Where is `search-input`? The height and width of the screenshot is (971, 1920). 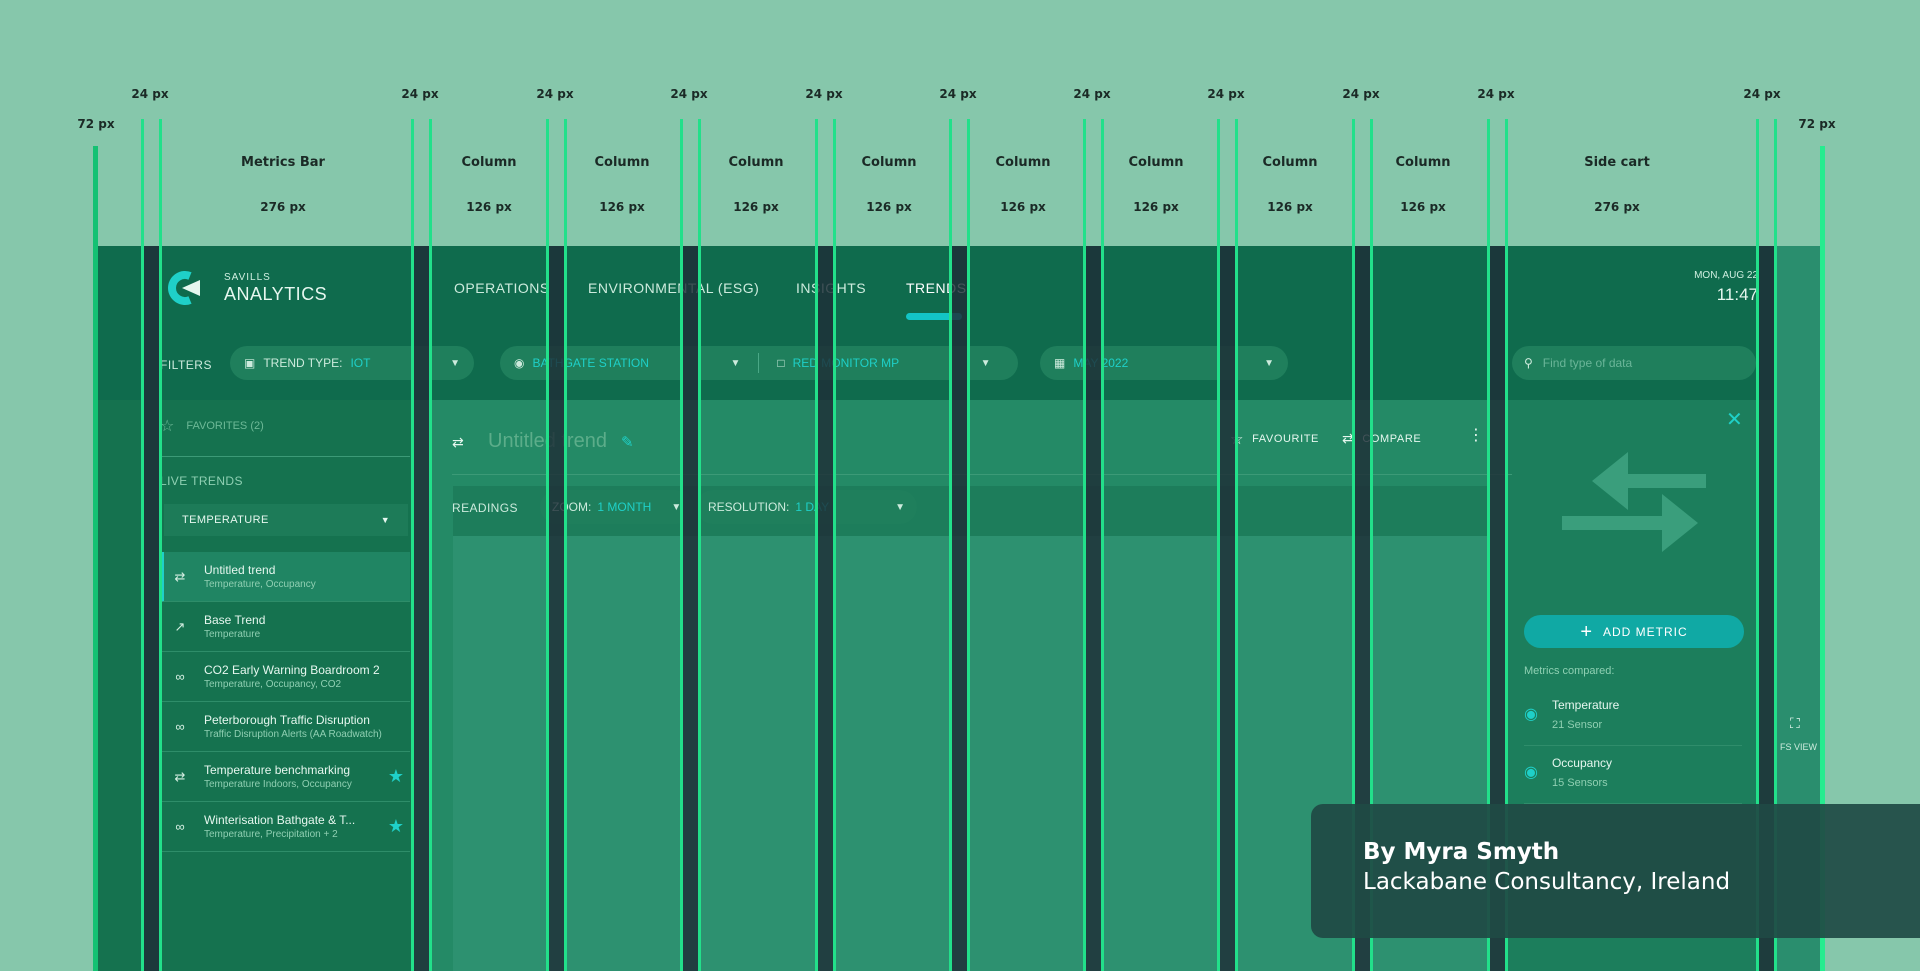 search-input is located at coordinates (1632, 363).